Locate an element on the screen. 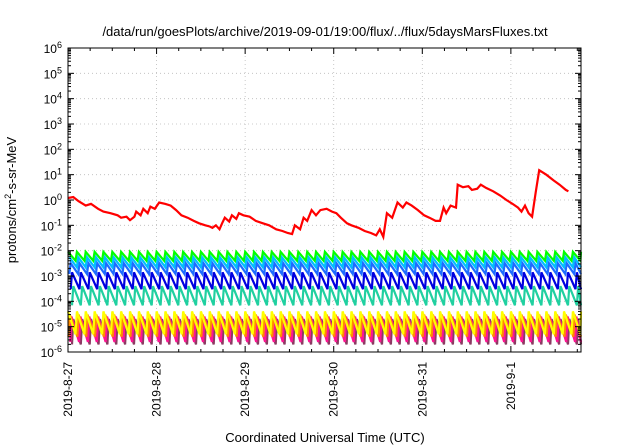  y-tick-exp: 5 is located at coordinates (59, 70).